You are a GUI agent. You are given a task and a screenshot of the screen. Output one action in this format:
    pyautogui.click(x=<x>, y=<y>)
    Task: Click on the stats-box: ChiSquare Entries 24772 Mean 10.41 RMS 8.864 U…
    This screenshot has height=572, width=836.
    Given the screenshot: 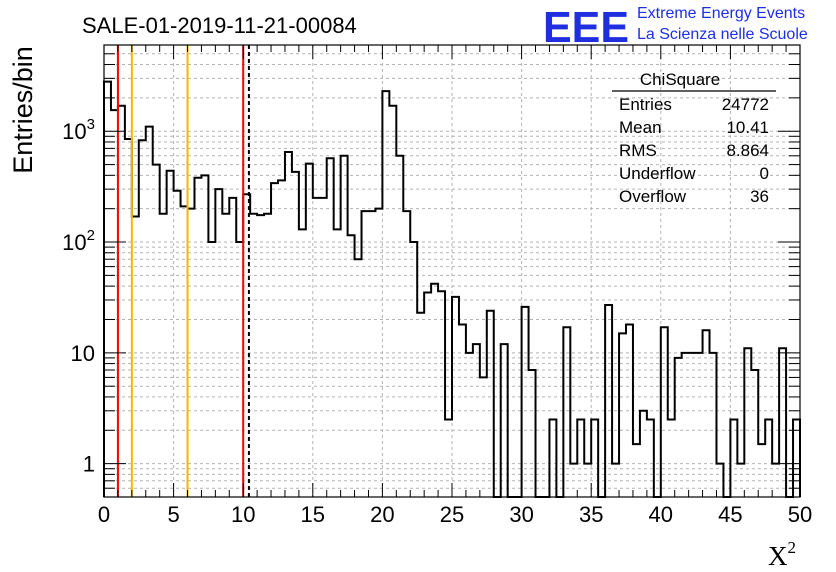 What is the action you would take?
    pyautogui.click(x=694, y=138)
    